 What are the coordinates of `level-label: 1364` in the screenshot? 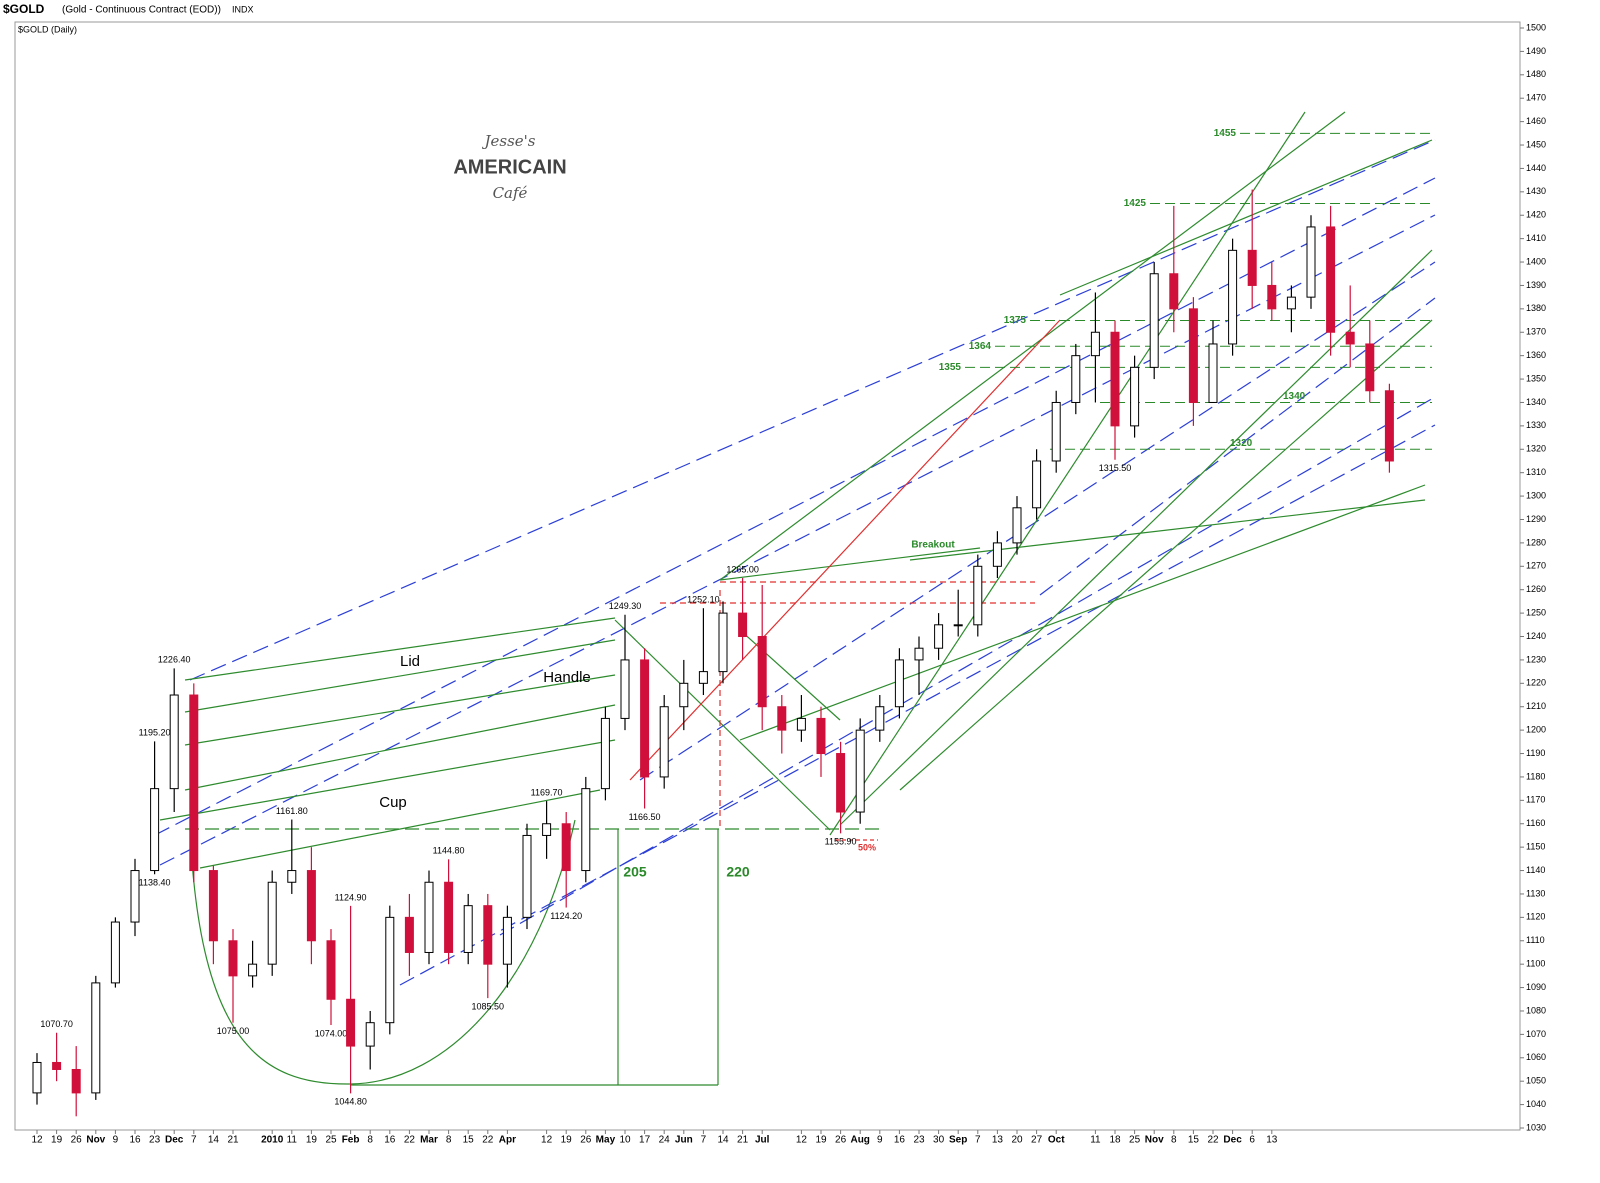 It's located at (980, 346).